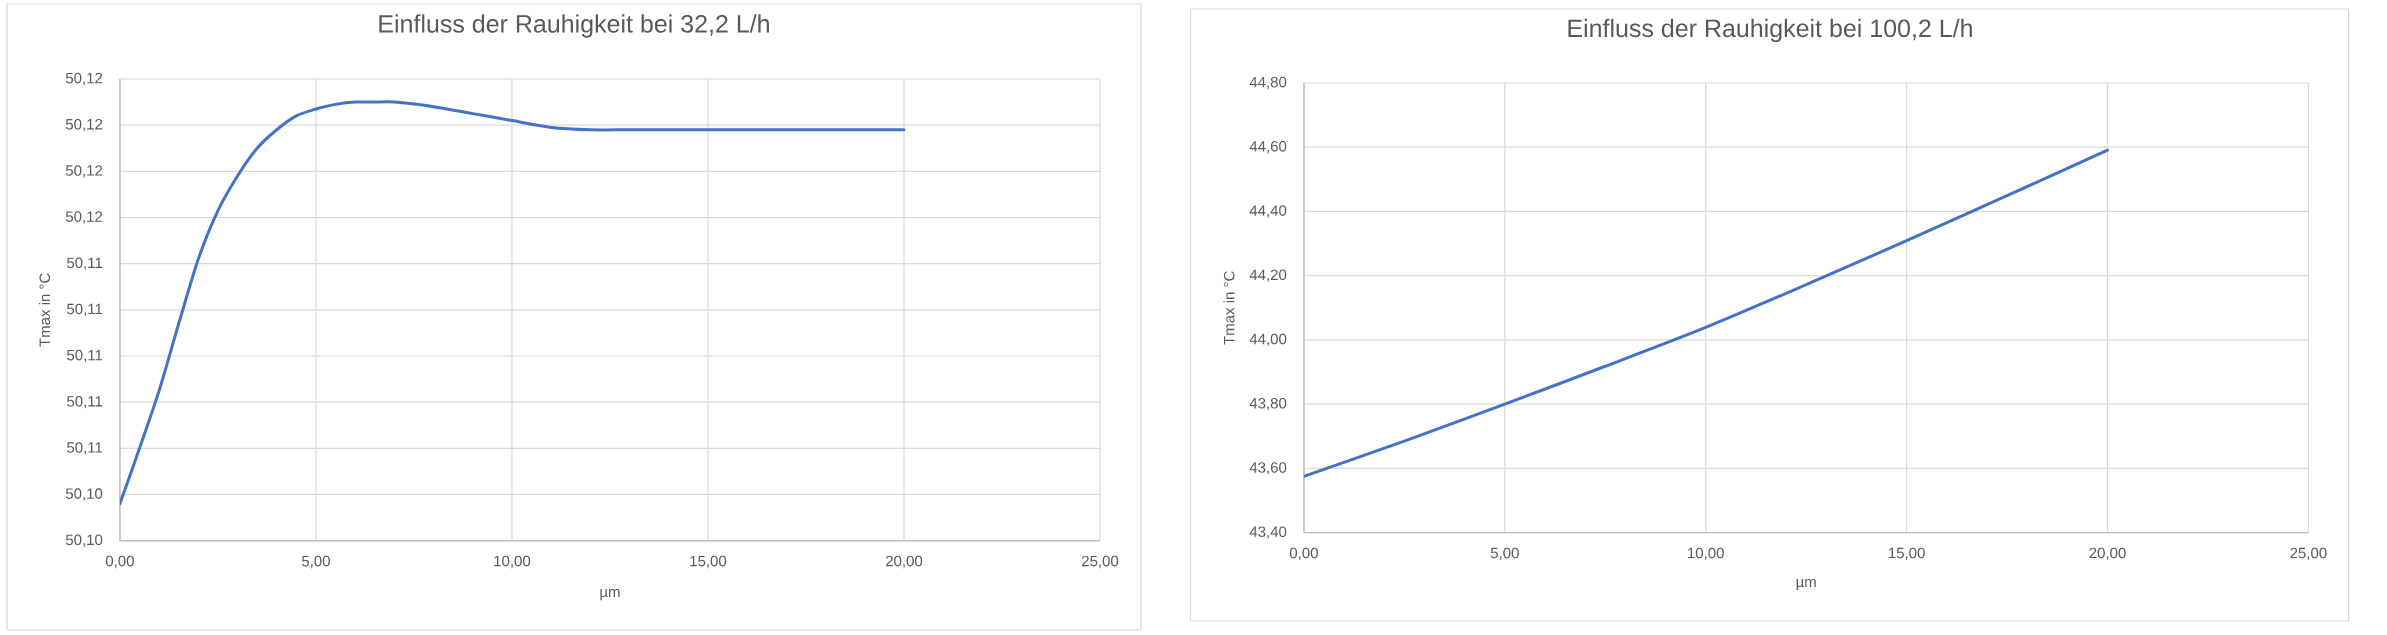  I want to click on y-tick-label: 43,60, so click(1268, 468).